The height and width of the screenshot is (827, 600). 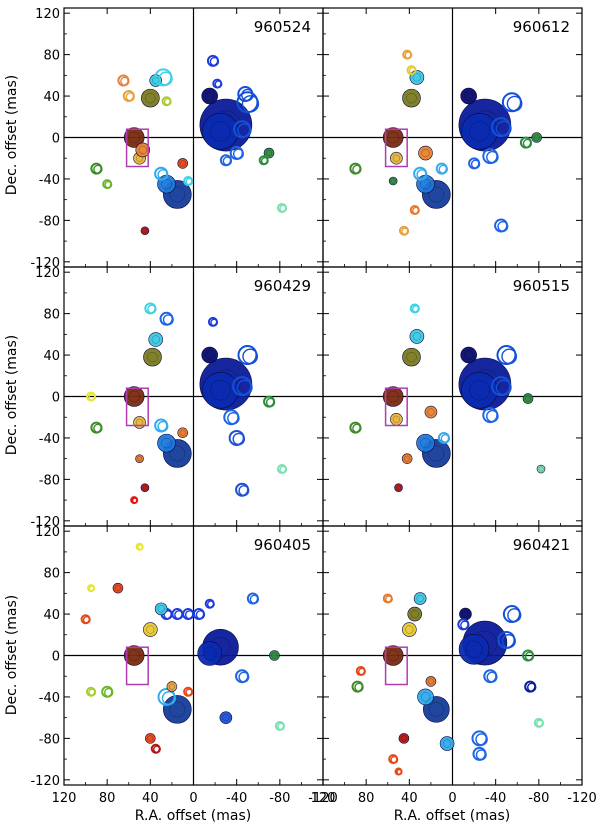 What do you see at coordinates (193, 798) in the screenshot?
I see `x-tick-label: 0` at bounding box center [193, 798].